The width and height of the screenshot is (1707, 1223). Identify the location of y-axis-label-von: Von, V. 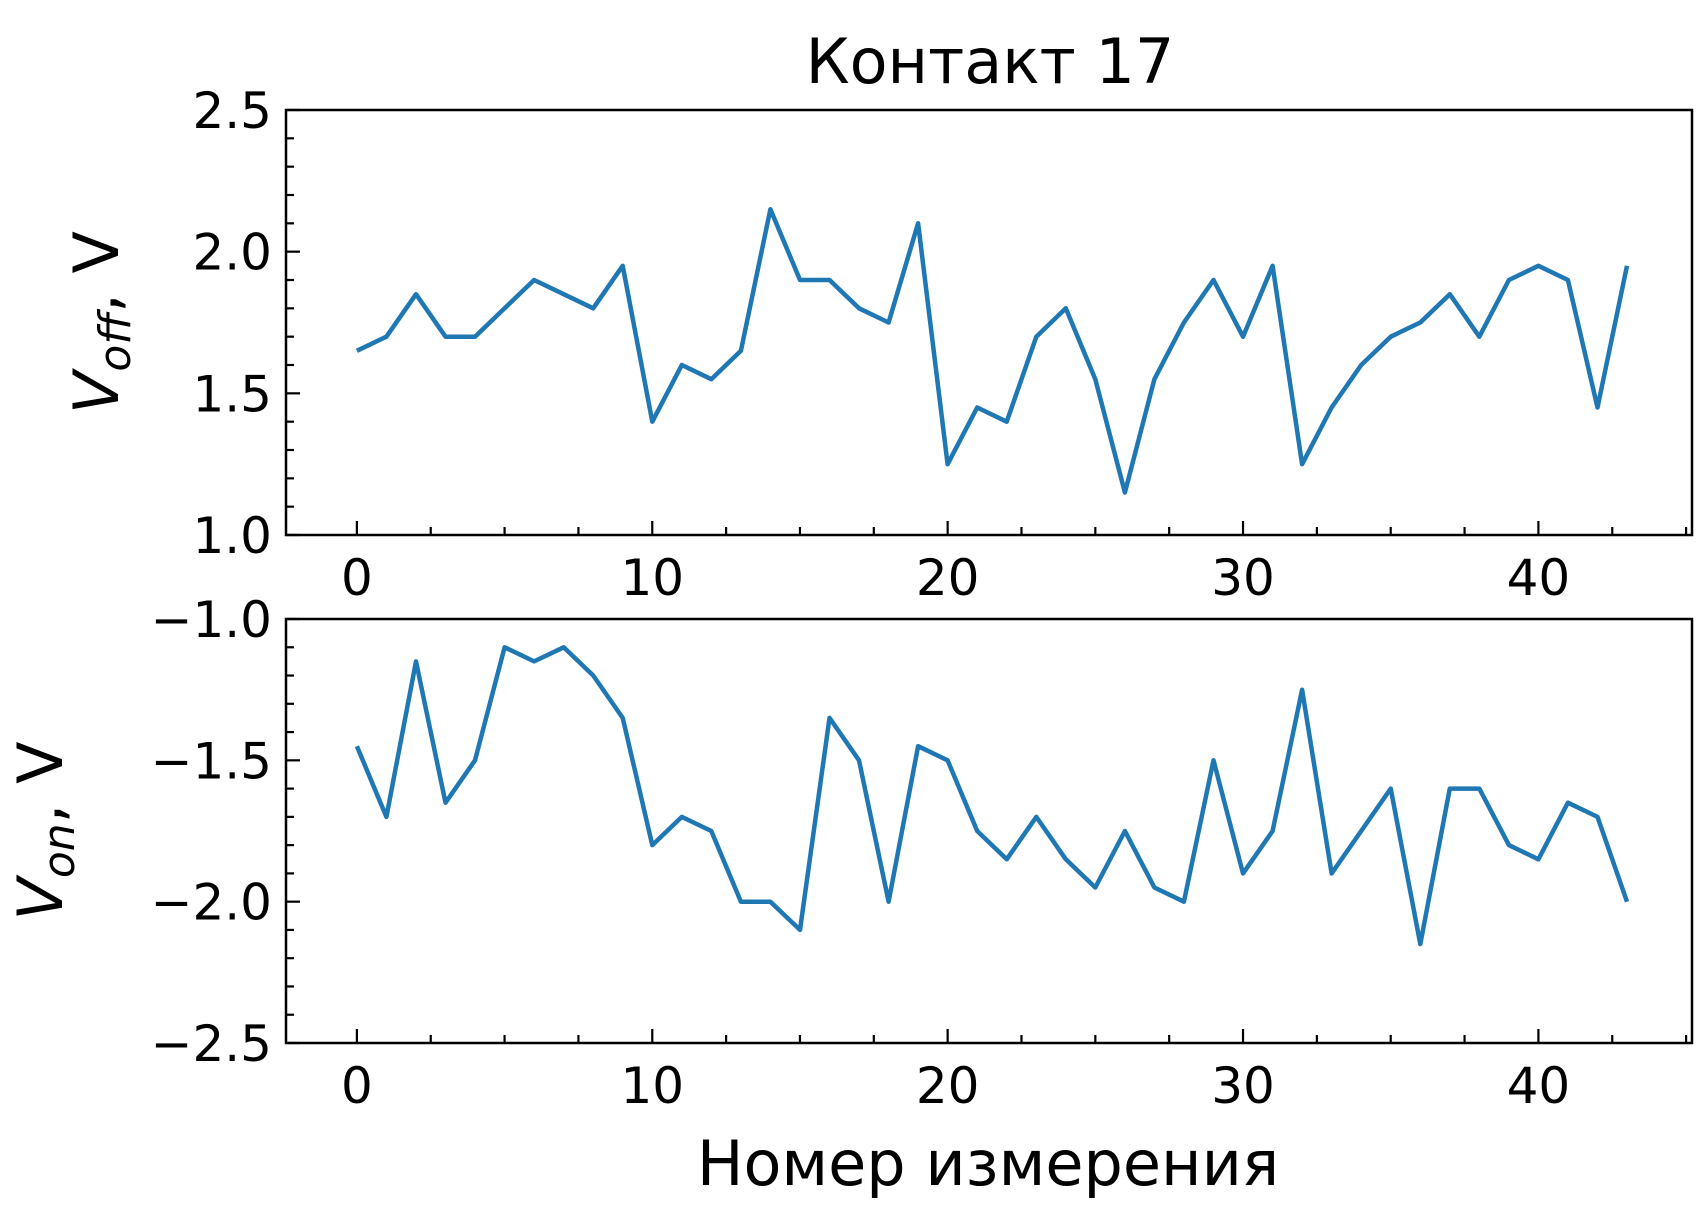
(44, 830).